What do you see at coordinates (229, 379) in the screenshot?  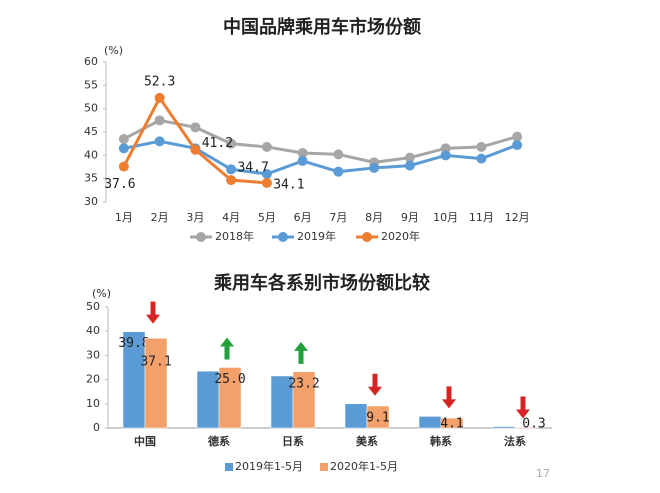 I see `data-label: 25.0` at bounding box center [229, 379].